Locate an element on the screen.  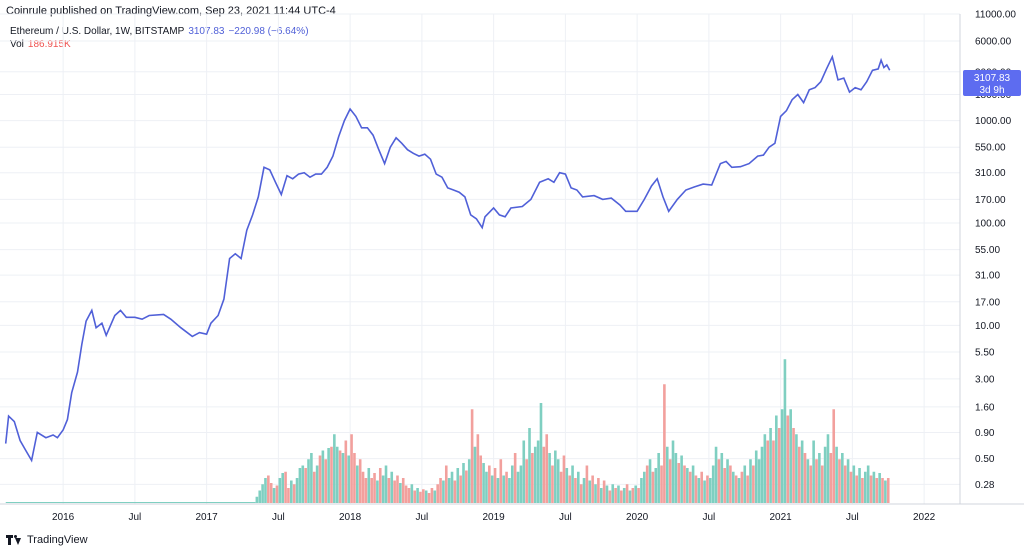
y-tick-label: 17.00 is located at coordinates (987, 302).